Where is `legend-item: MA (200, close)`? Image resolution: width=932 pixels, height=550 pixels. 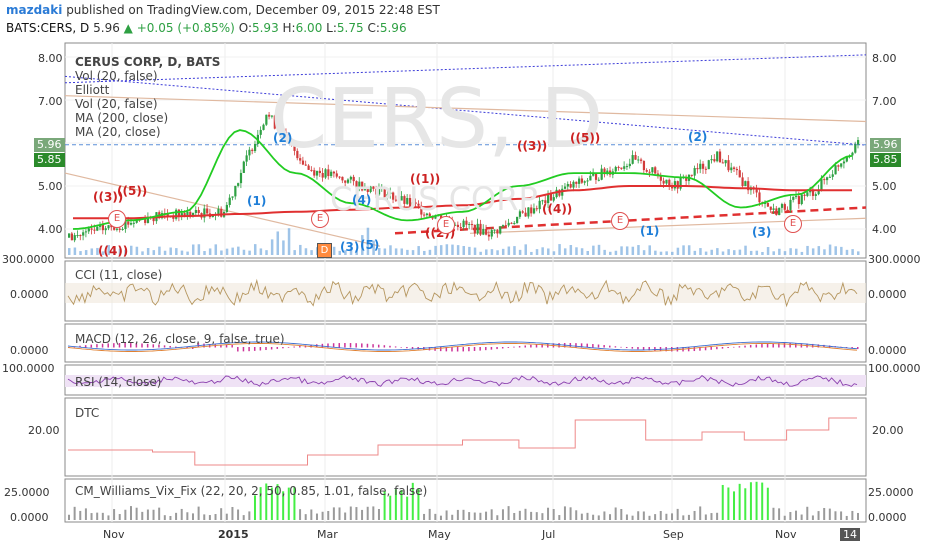
legend-item: MA (200, close) is located at coordinates (122, 118).